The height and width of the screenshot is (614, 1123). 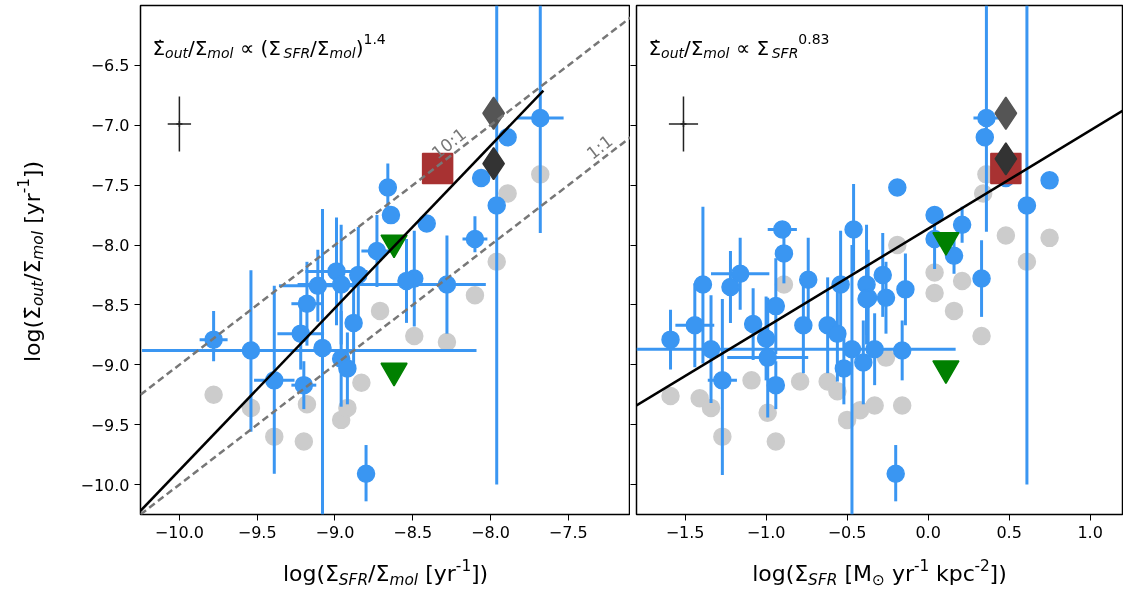 I want to click on y-tick-label: −6.5, so click(x=110, y=66).